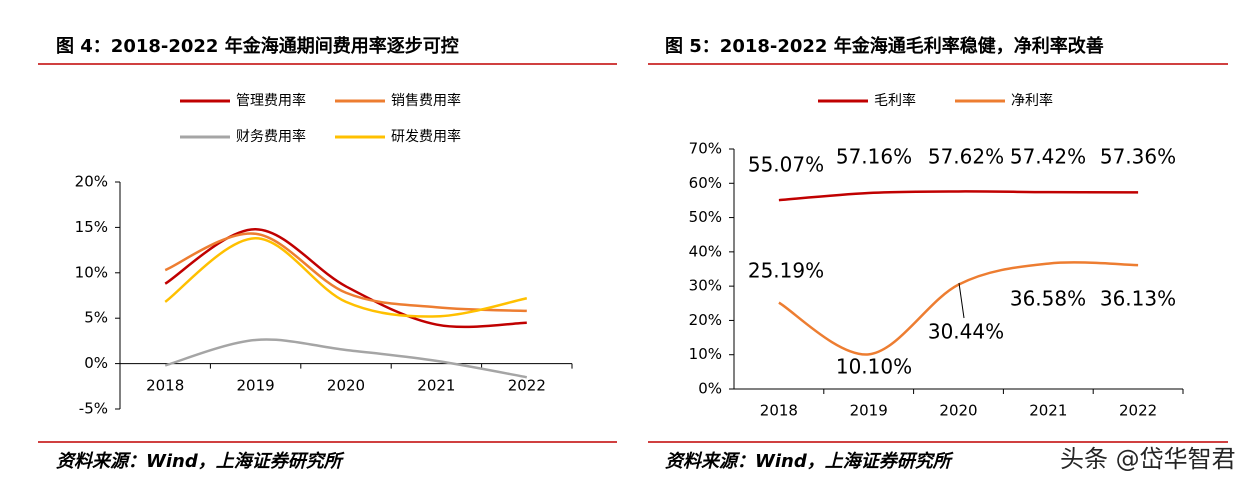 This screenshot has width=1260, height=489. What do you see at coordinates (884, 46) in the screenshot?
I see `chart-title: 图 5：2018-2022 年金海通毛利率稳健，净利率改善` at bounding box center [884, 46].